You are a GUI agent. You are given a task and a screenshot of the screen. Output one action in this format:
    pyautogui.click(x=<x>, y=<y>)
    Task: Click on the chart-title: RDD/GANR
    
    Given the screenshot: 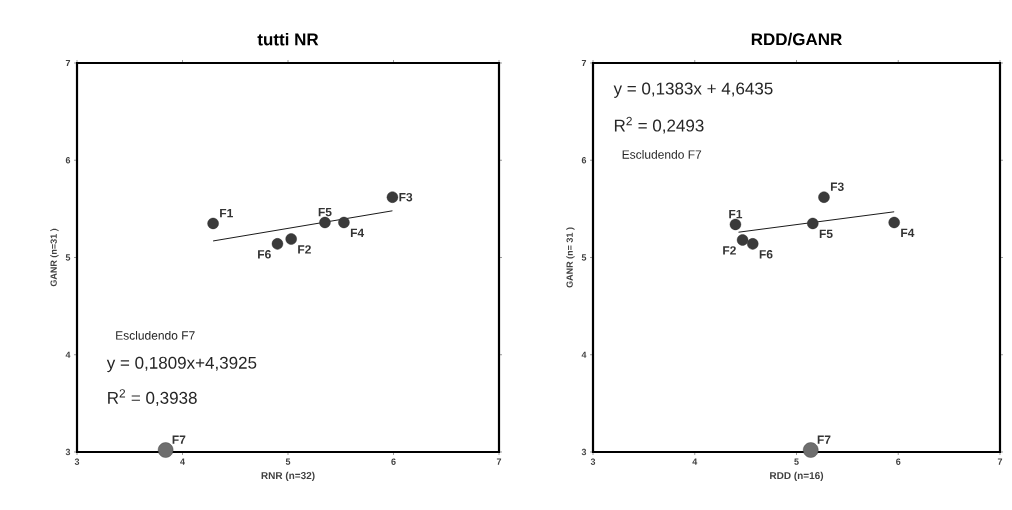 What is the action you would take?
    pyautogui.click(x=796, y=39)
    